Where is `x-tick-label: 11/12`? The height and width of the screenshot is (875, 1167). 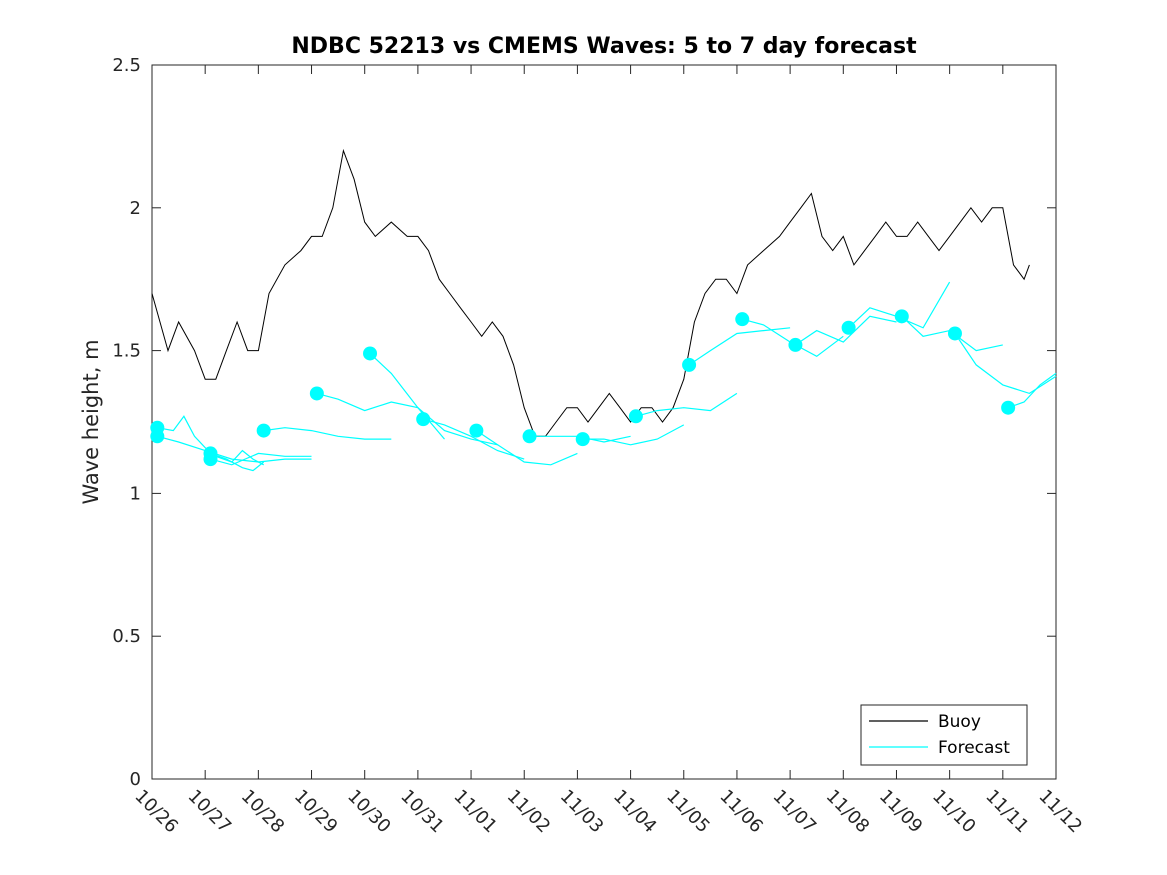 x-tick-label: 11/12 is located at coordinates (1060, 812).